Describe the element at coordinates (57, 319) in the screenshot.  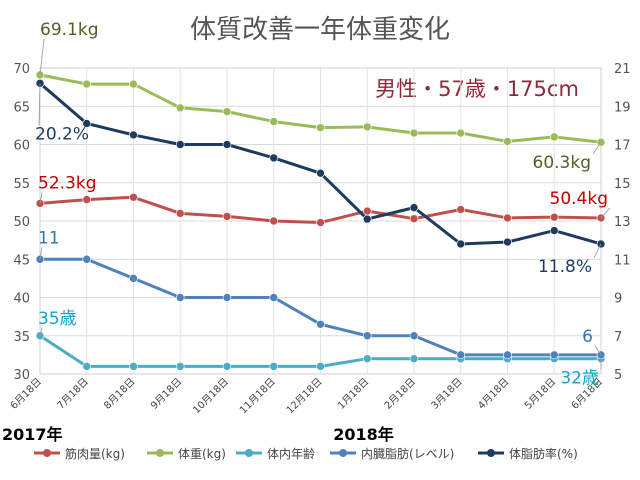
I see `data-label: 35歳` at that location.